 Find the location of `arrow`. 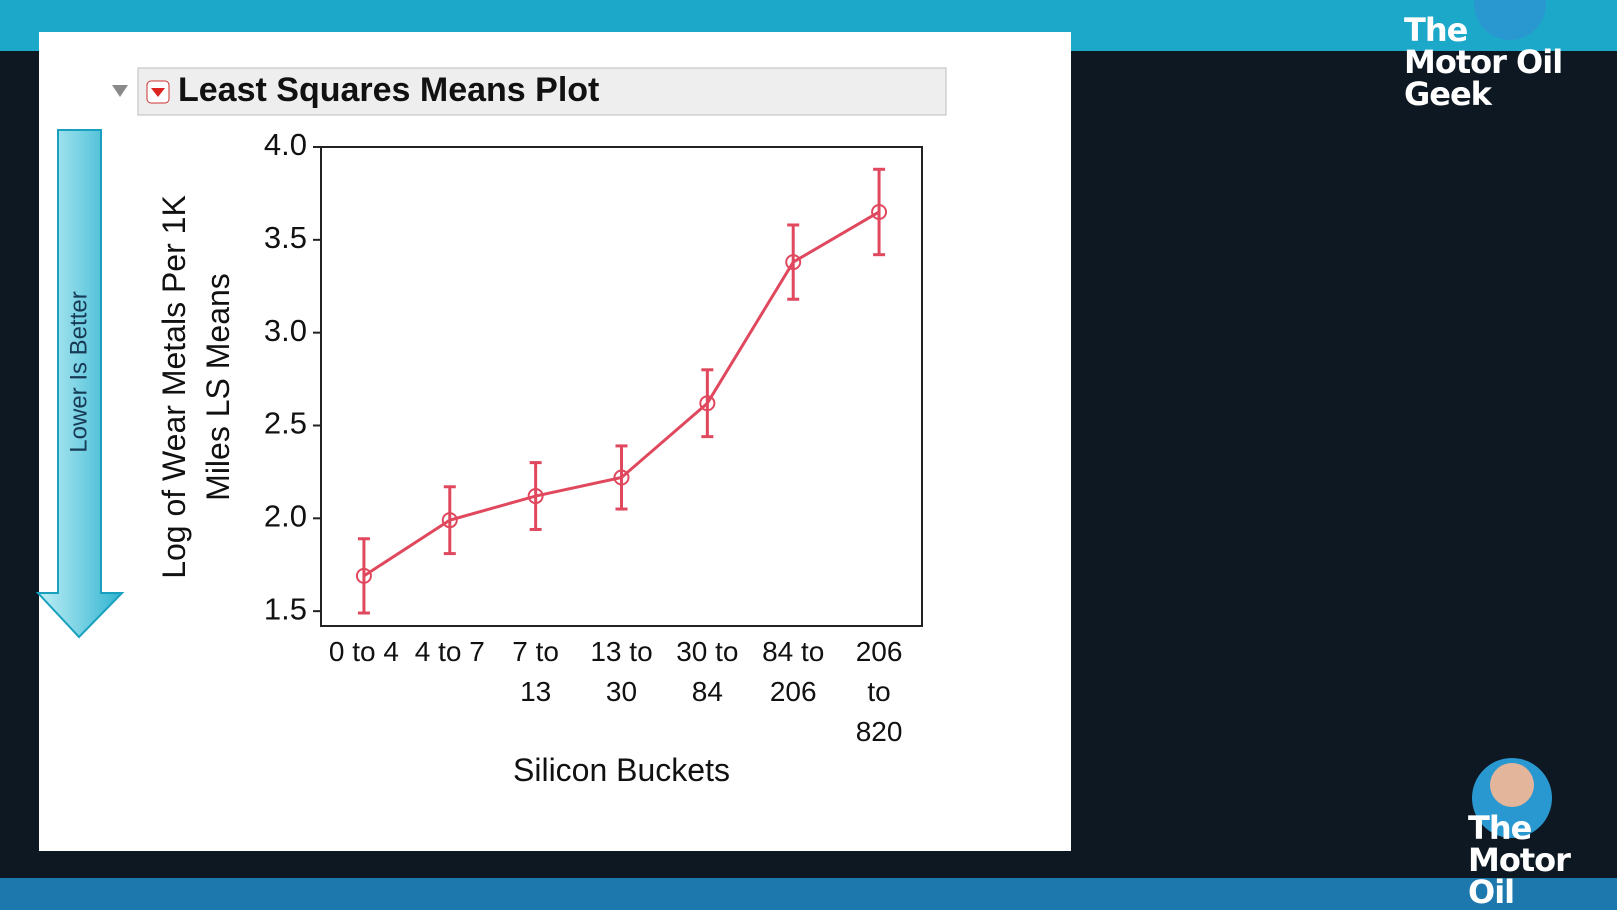

arrow is located at coordinates (80, 384).